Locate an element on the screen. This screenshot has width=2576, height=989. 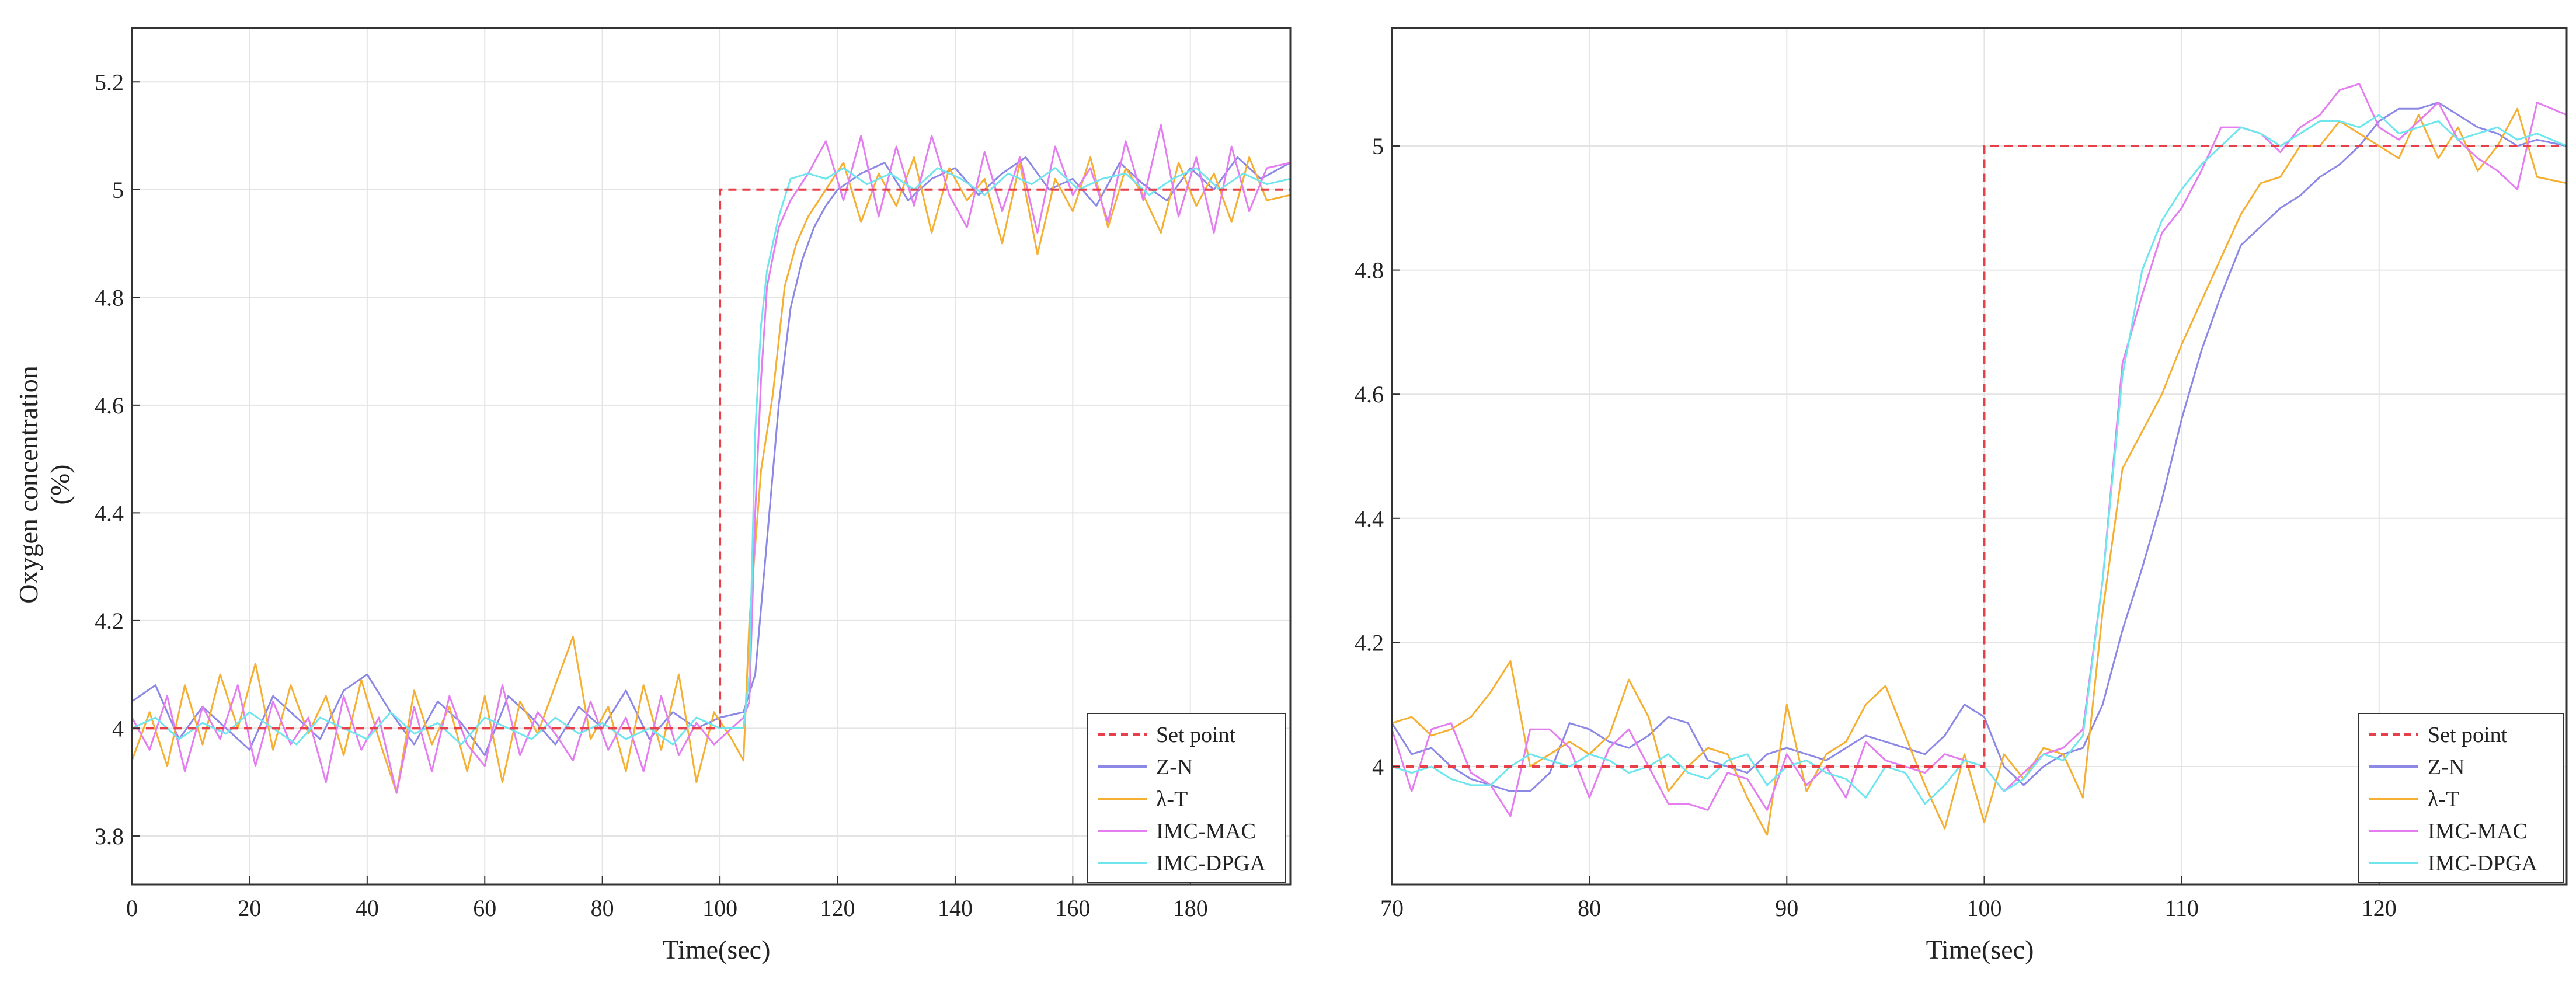
left-x-tick-label-4: 80 is located at coordinates (602, 908).